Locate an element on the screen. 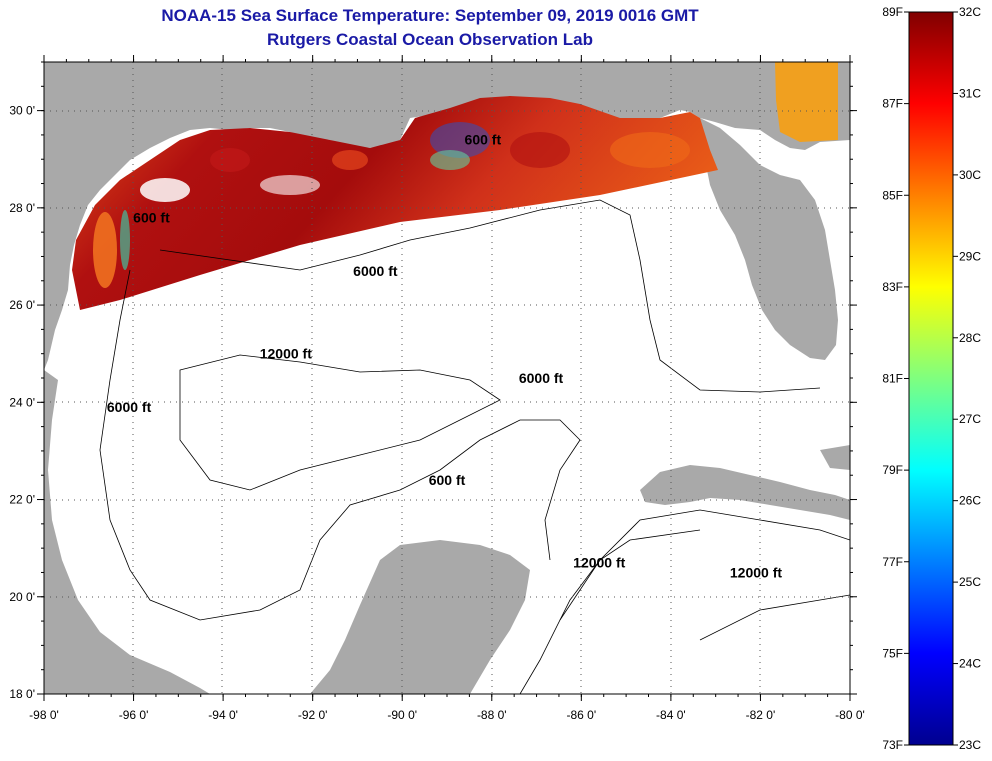  colorbar-c-label: 24C is located at coordinates (970, 664).